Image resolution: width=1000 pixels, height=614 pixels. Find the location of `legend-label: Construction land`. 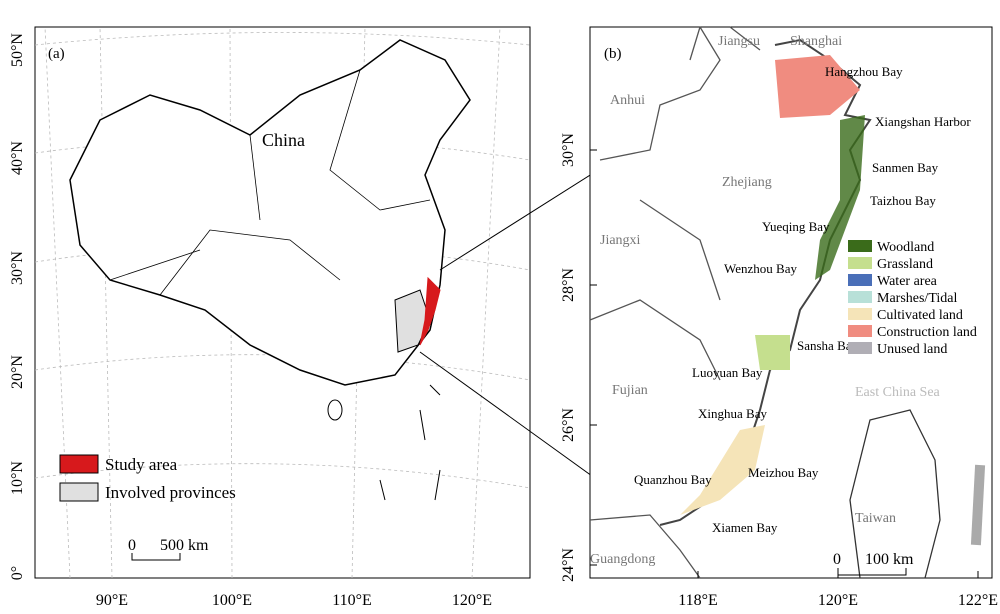

legend-label: Construction land is located at coordinates (927, 332).